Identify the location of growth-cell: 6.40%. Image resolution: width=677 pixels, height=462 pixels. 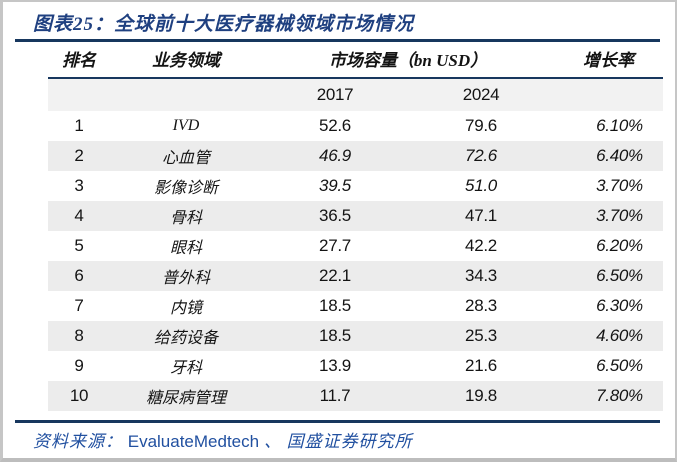
(619, 155).